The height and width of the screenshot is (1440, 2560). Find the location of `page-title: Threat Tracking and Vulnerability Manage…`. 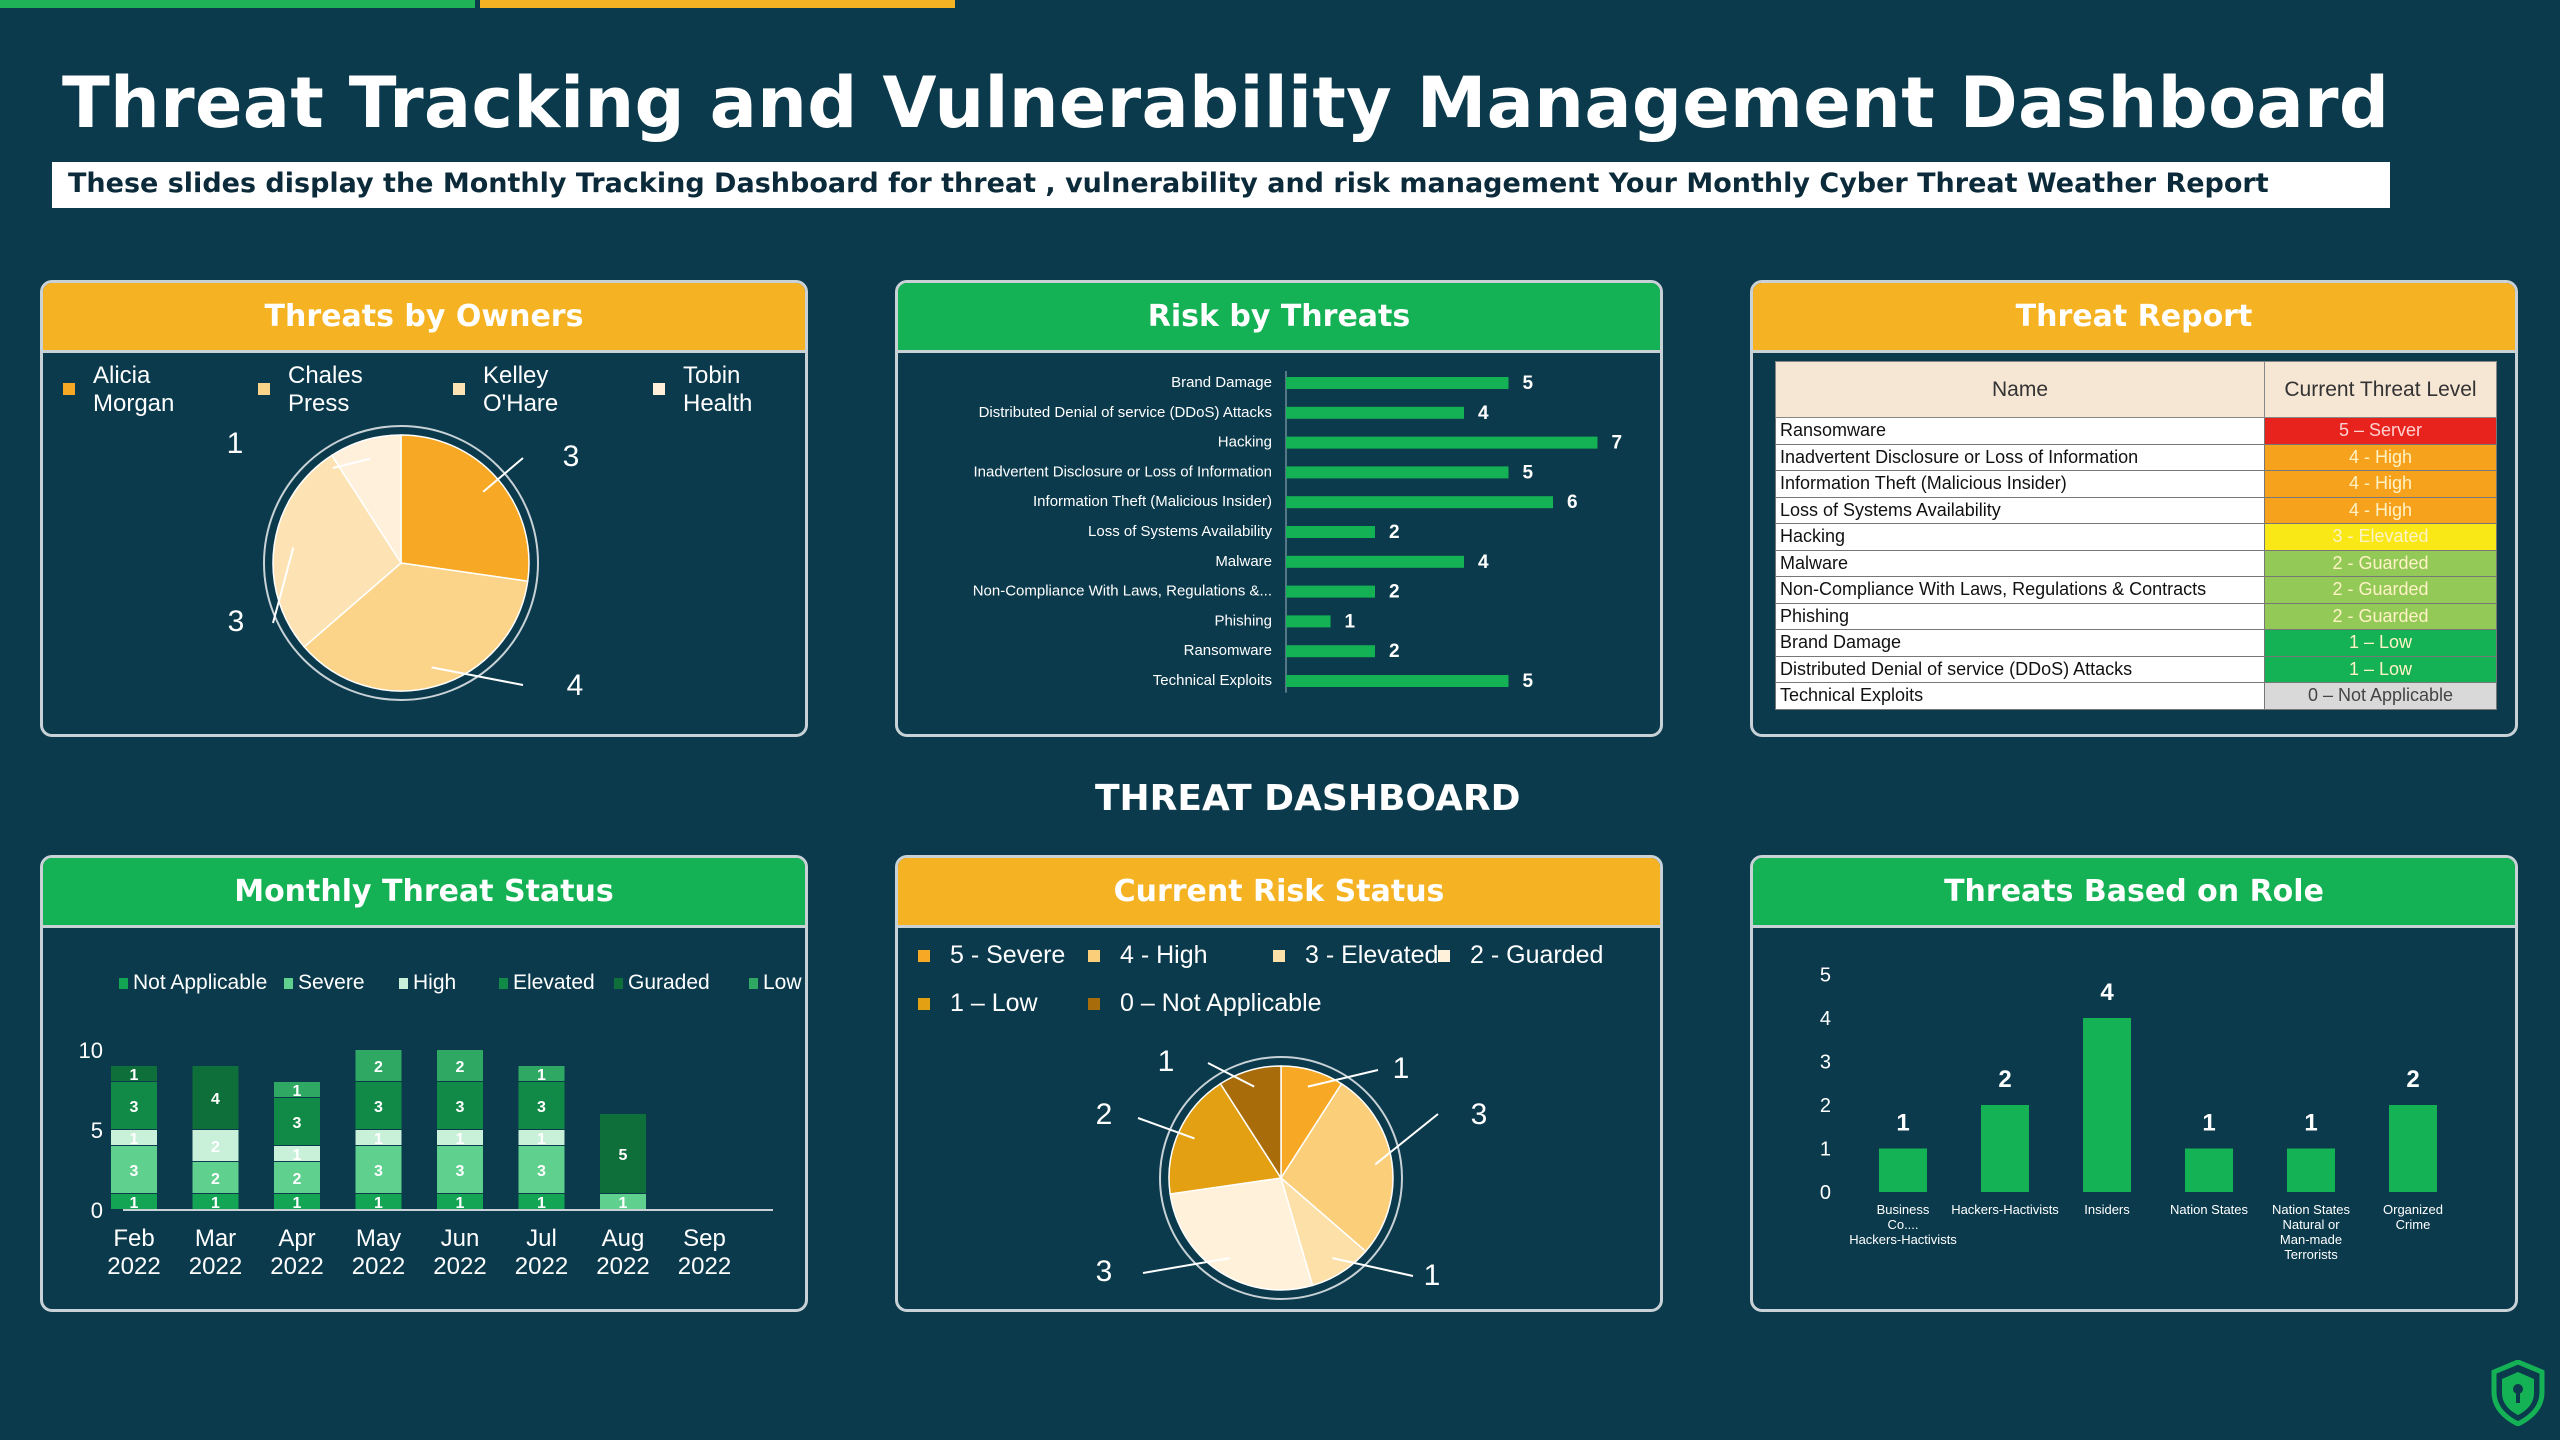

page-title: Threat Tracking and Vulnerability Manage… is located at coordinates (1226, 103).